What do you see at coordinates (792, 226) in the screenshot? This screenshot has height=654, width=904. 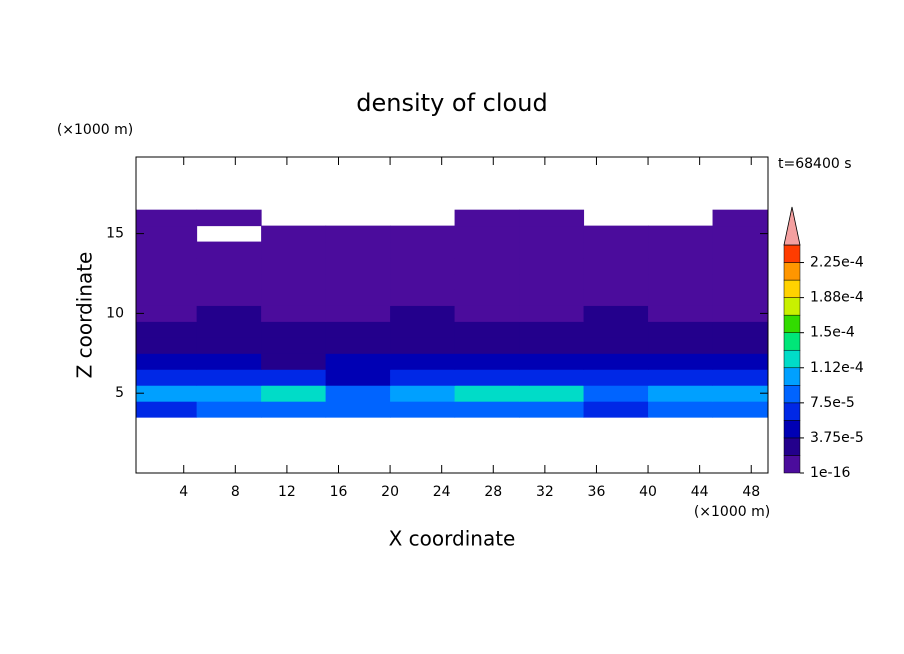 I see `colorbar-over` at bounding box center [792, 226].